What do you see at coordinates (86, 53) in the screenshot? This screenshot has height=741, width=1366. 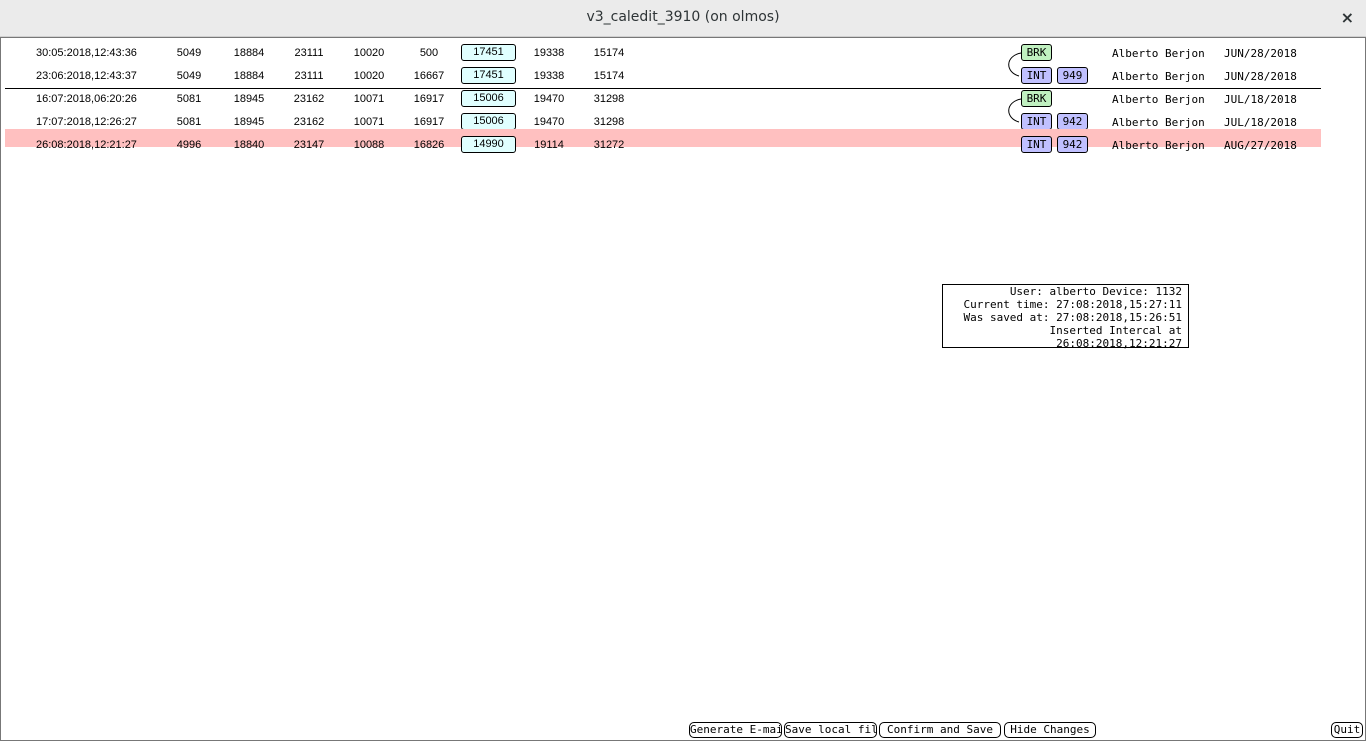 I see `row-date: 30:05:2018,12:43:36` at bounding box center [86, 53].